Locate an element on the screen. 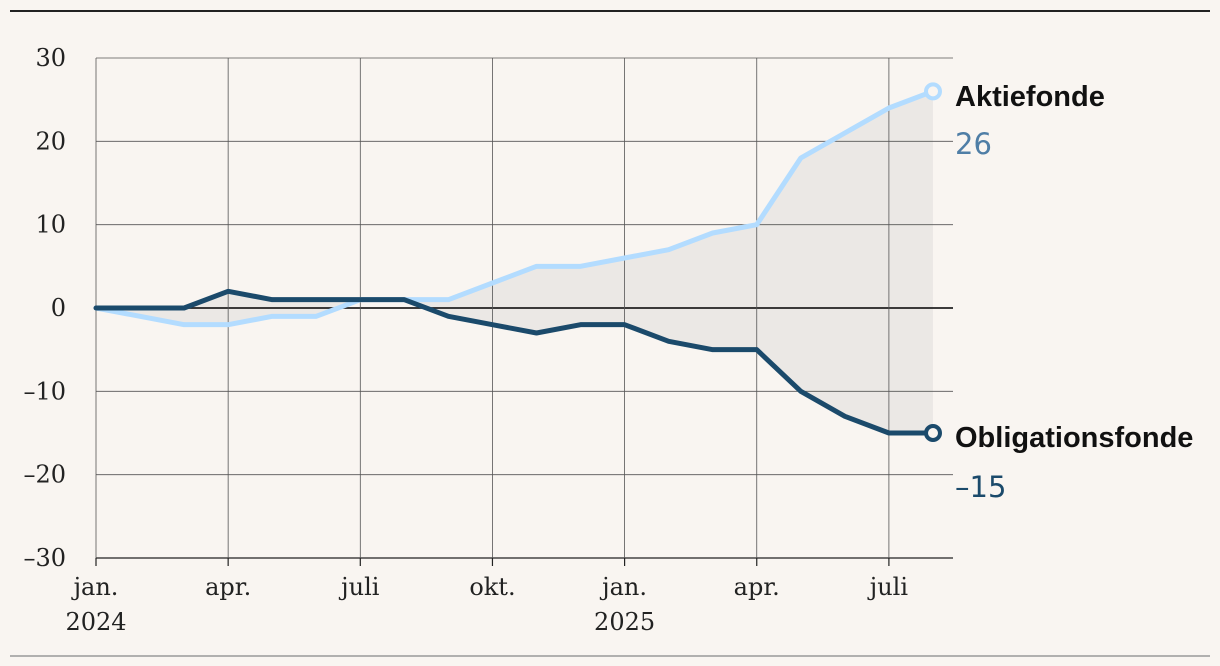  x-tick-year-label: 2024 is located at coordinates (95, 622).